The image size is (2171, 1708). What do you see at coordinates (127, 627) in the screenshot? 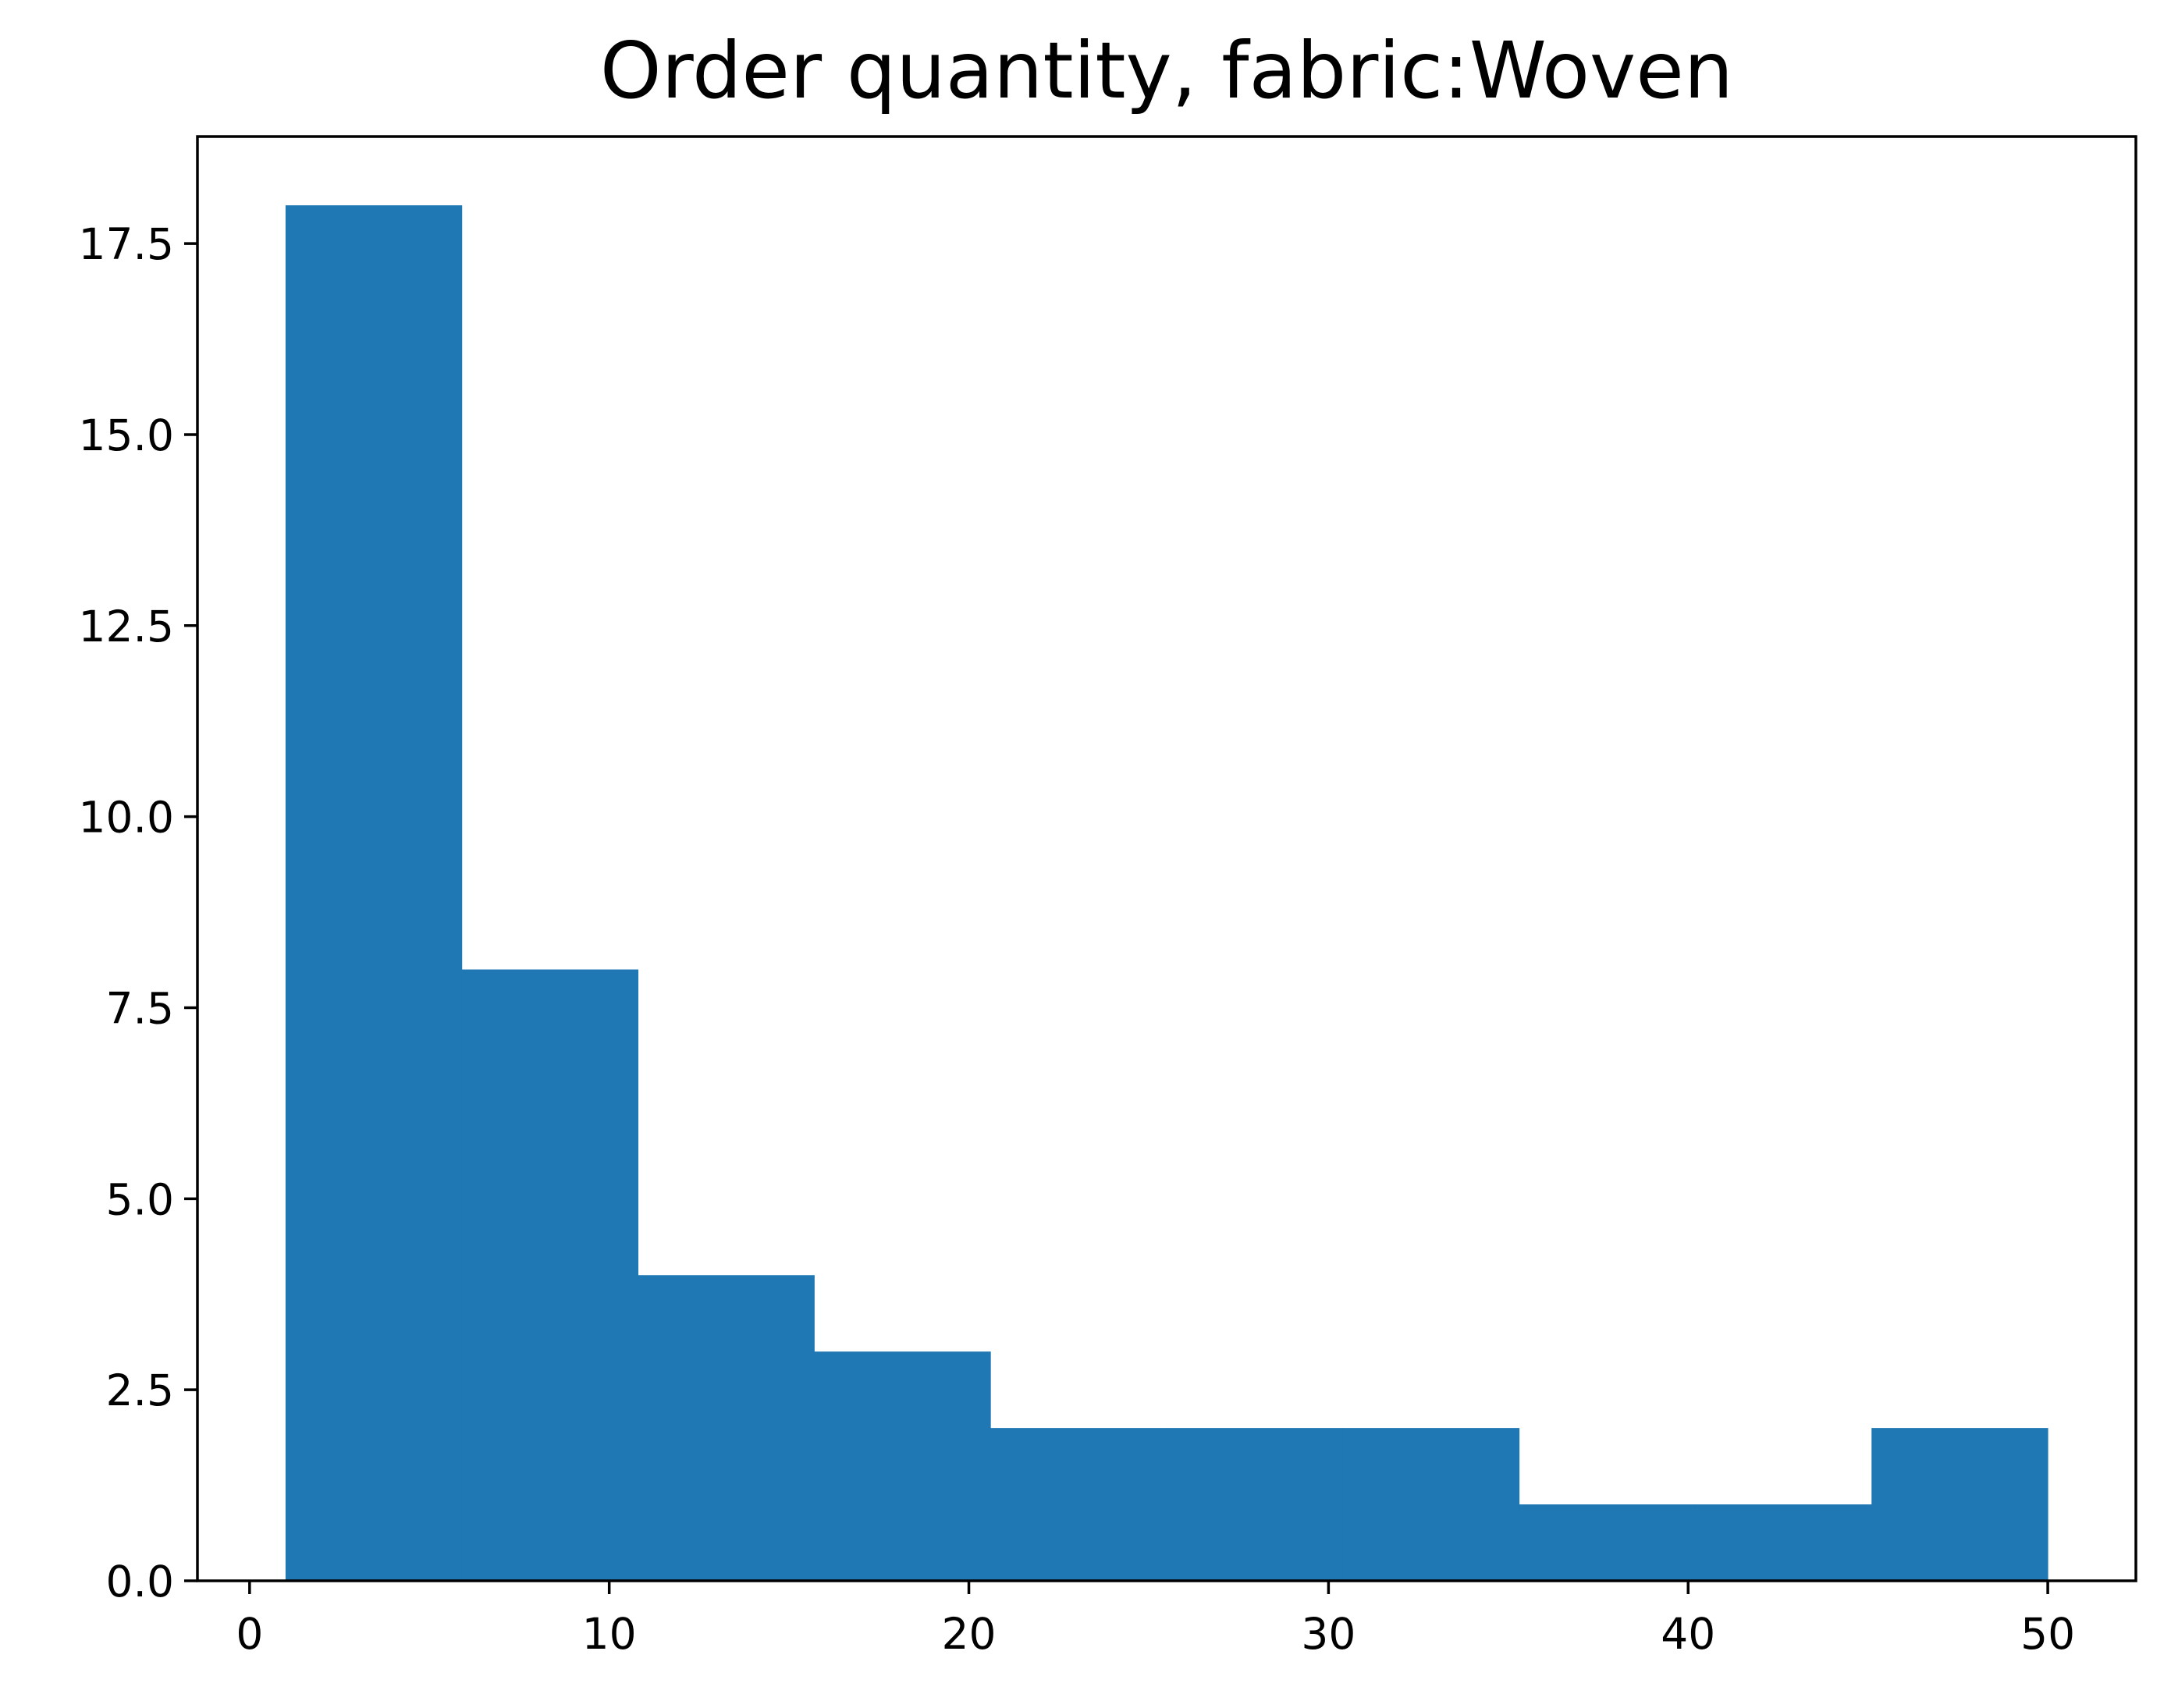
I see `y-tick-label: 12.5` at bounding box center [127, 627].